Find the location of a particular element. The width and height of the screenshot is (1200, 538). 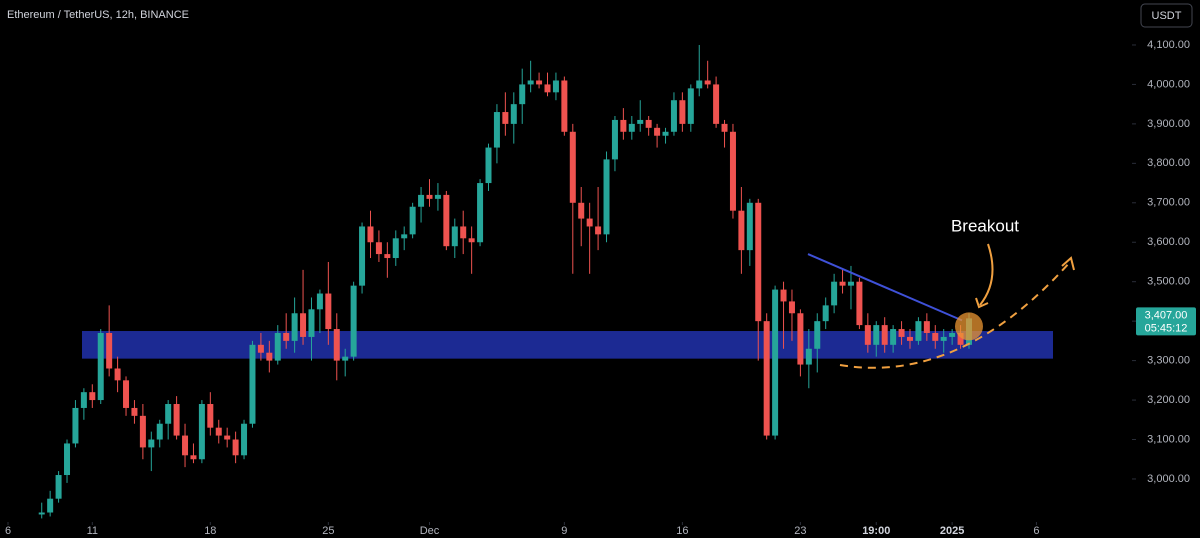

annotation-arrow-head is located at coordinates (982, 303).